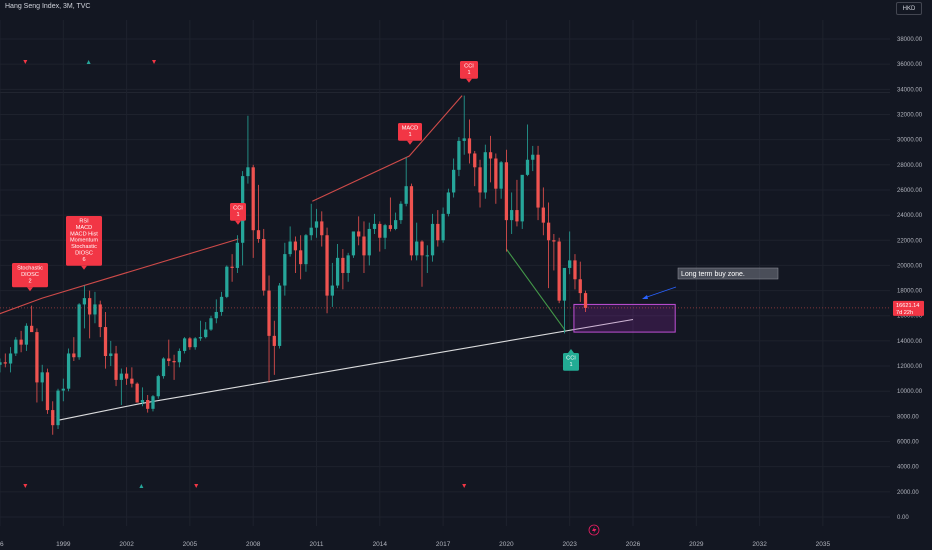 This screenshot has width=932, height=550. Describe the element at coordinates (410, 129) in the screenshot. I see `signal-label-macd-text: MACD` at that location.